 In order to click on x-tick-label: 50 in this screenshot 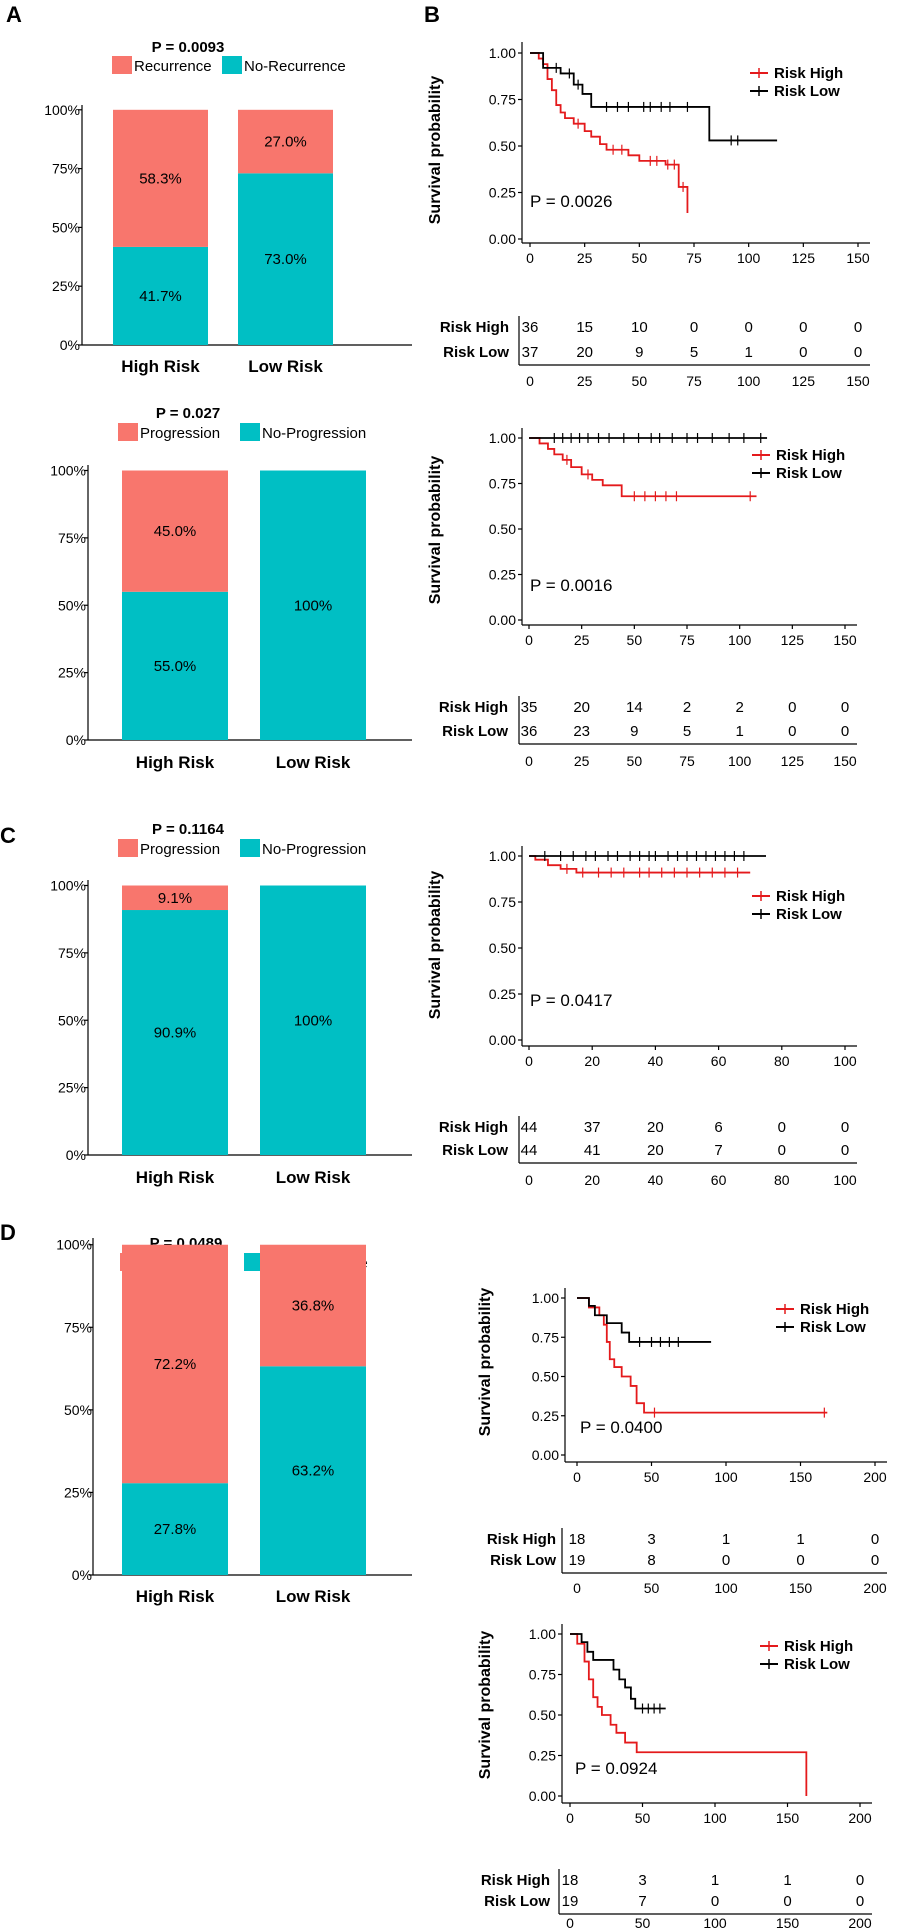, I will do `click(652, 1477)`.